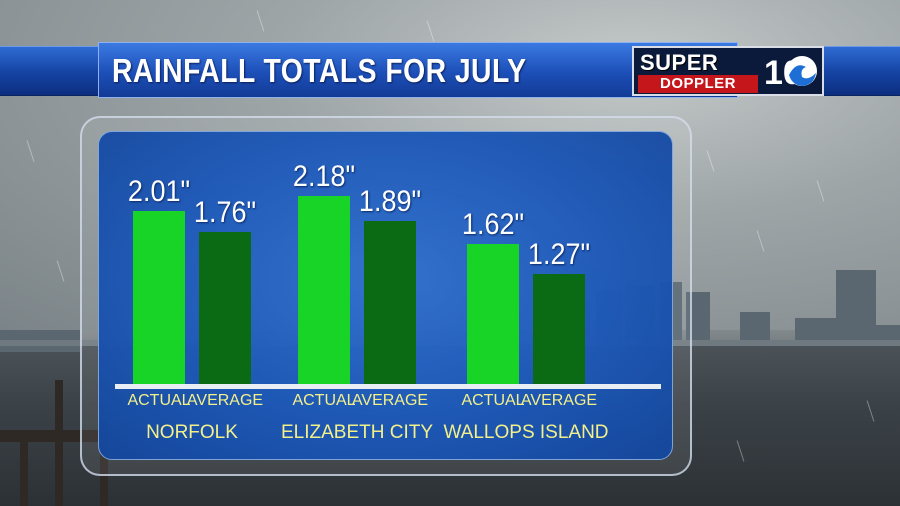 The width and height of the screenshot is (900, 506). Describe the element at coordinates (357, 432) in the screenshot. I see `category-label: ELIZABETH CITY` at that location.